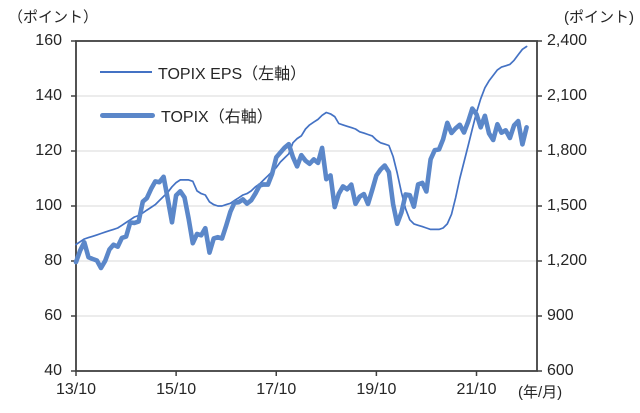 This screenshot has height=413, width=640. I want to click on left-axis-tick-label: 100, so click(48, 205).